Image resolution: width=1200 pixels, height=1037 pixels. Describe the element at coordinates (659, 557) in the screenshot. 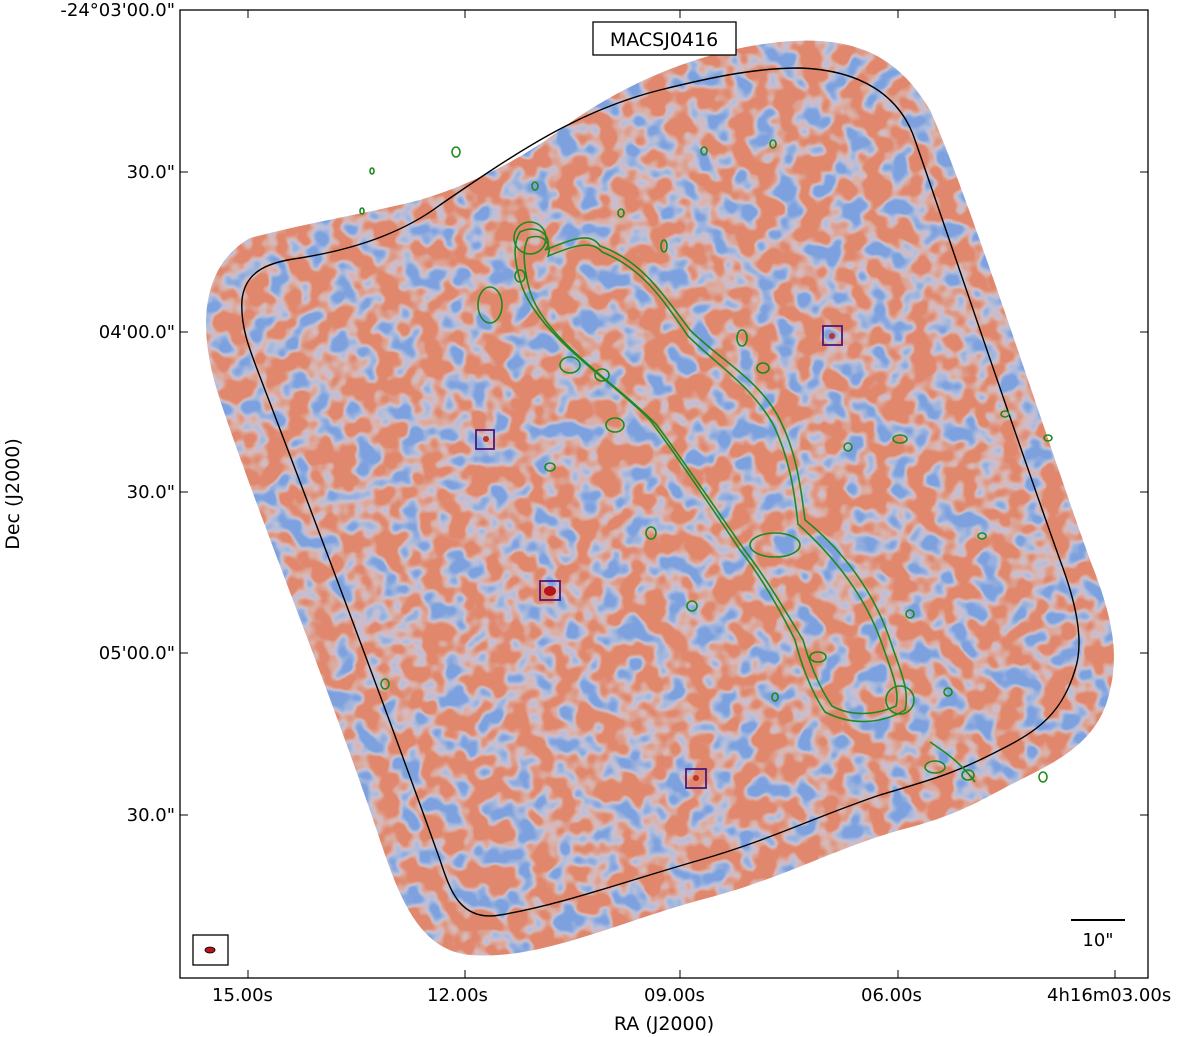

I see `detected-sources` at that location.